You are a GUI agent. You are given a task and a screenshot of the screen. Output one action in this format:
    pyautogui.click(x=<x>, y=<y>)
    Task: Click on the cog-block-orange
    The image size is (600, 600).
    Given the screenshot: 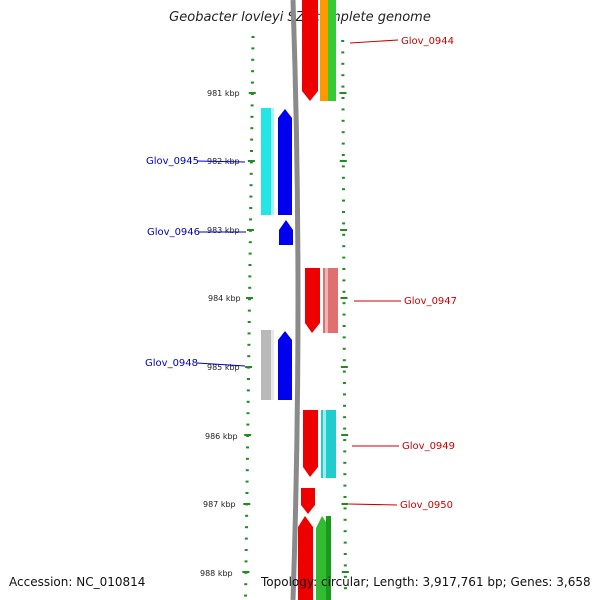 What is the action you would take?
    pyautogui.click(x=324, y=50)
    